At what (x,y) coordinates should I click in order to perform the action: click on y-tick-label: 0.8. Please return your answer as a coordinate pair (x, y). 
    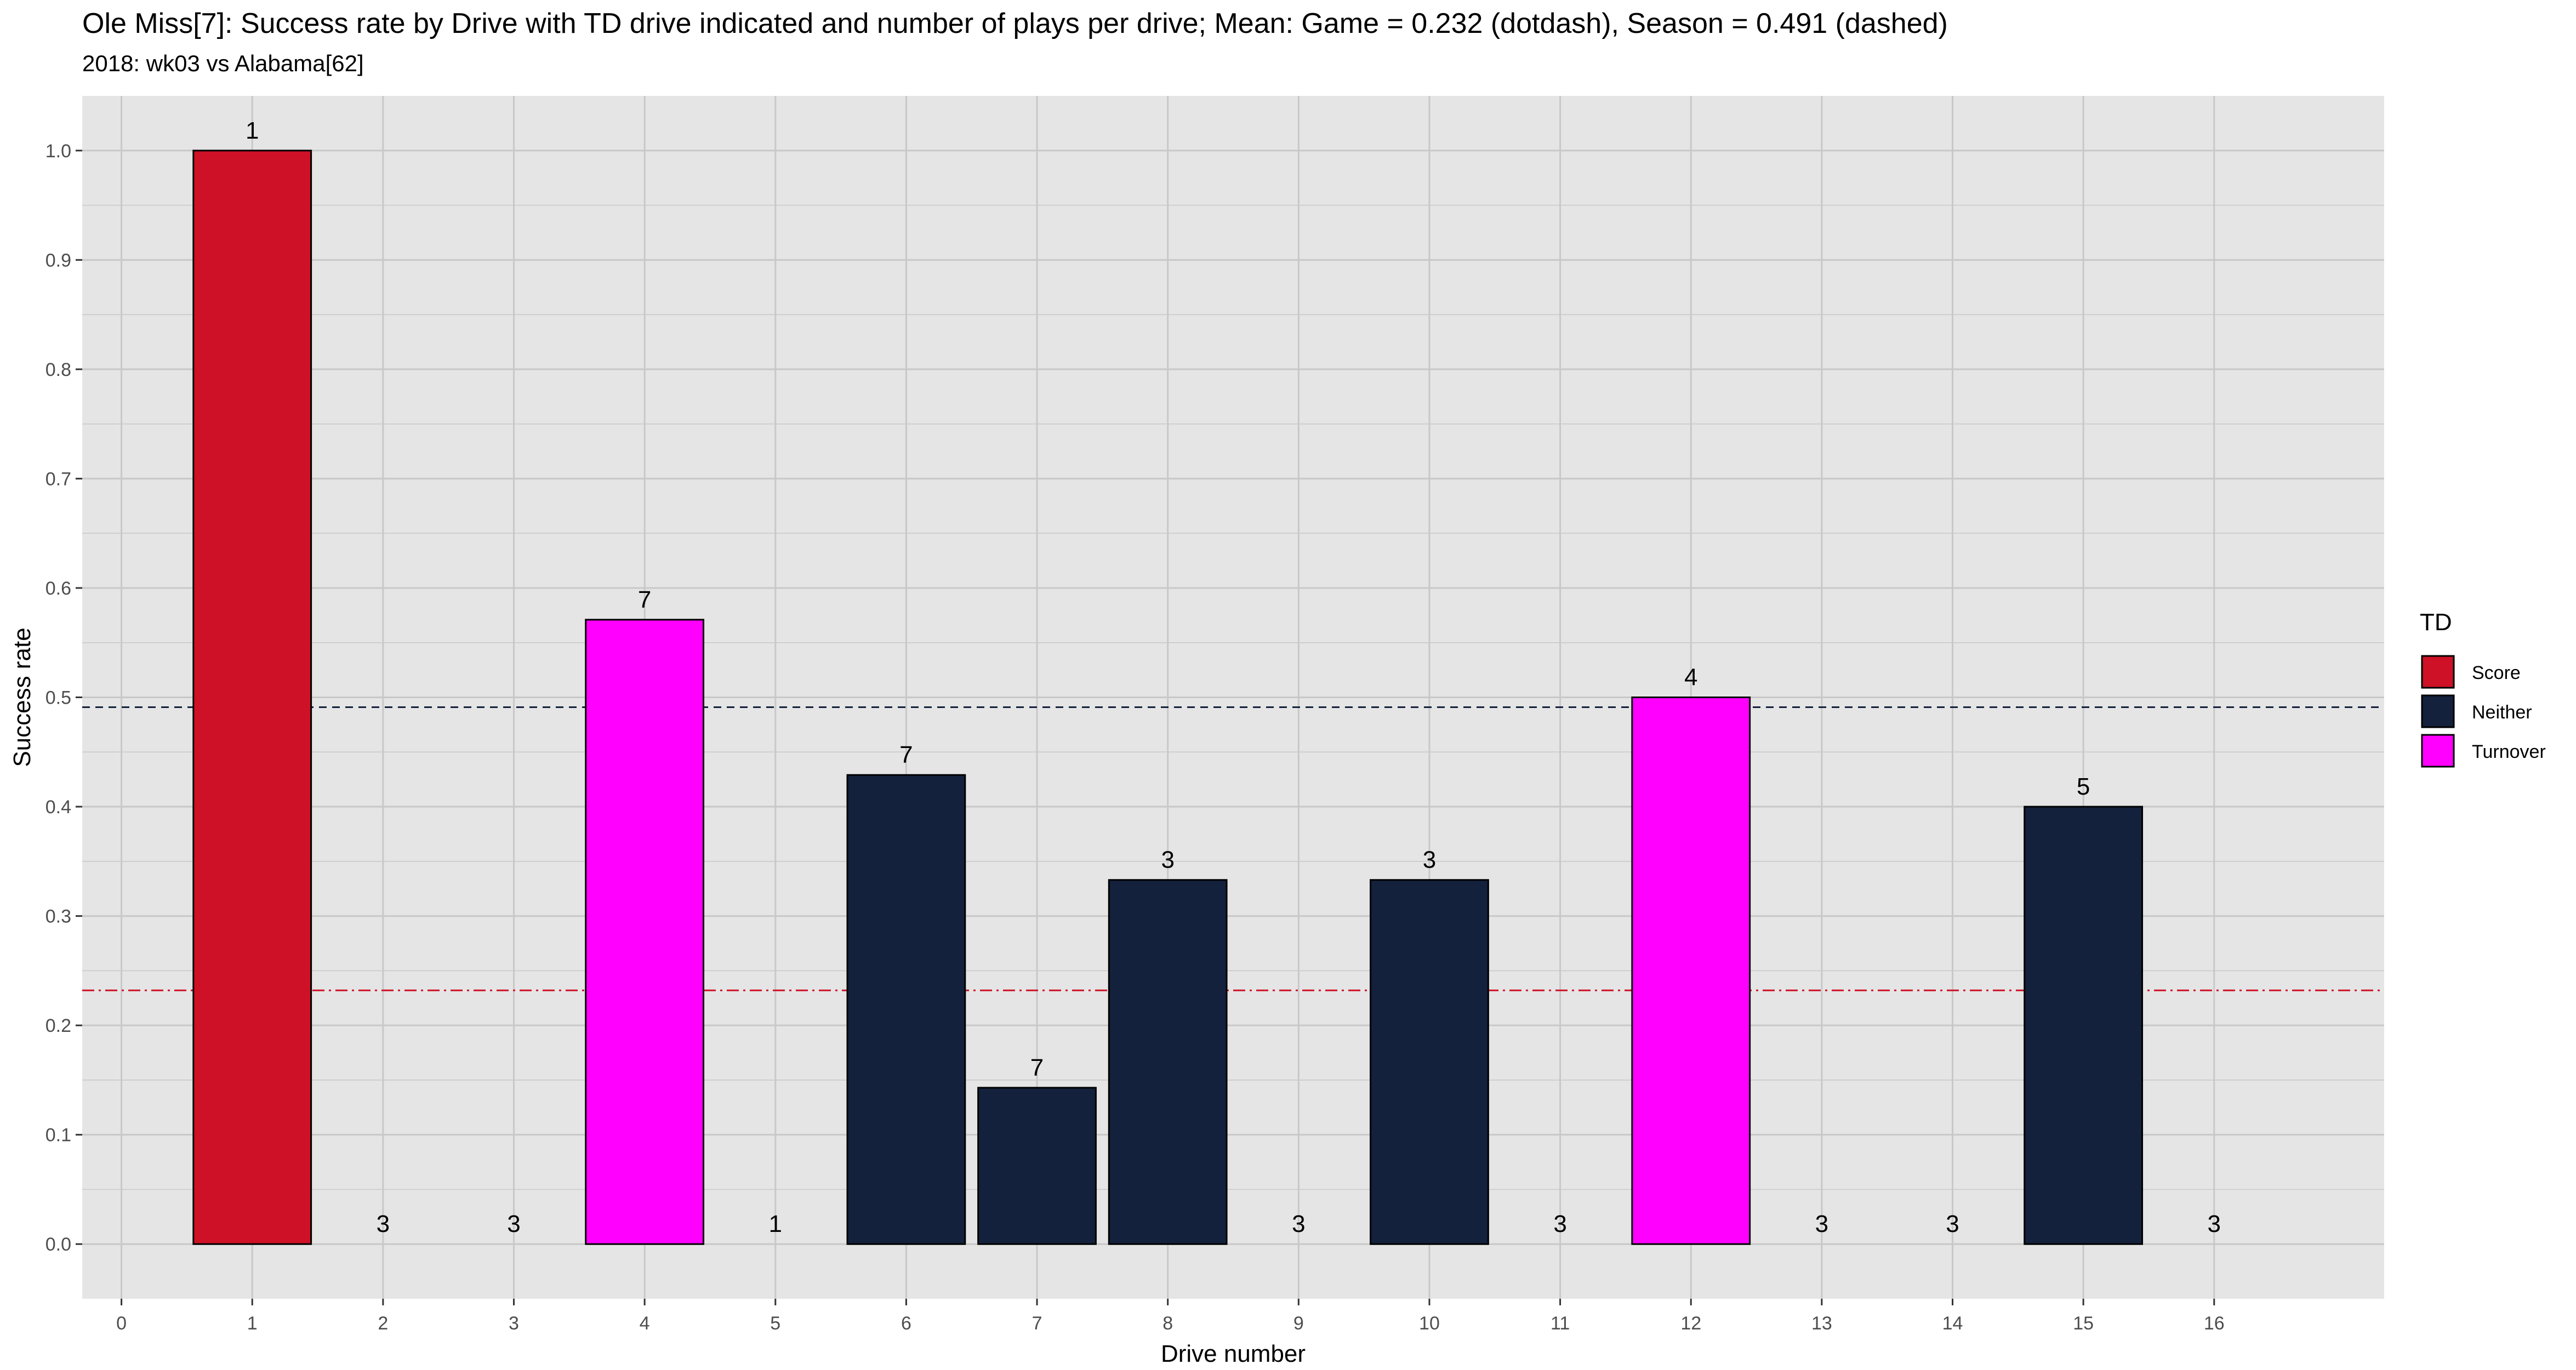
    Looking at the image, I should click on (58, 370).